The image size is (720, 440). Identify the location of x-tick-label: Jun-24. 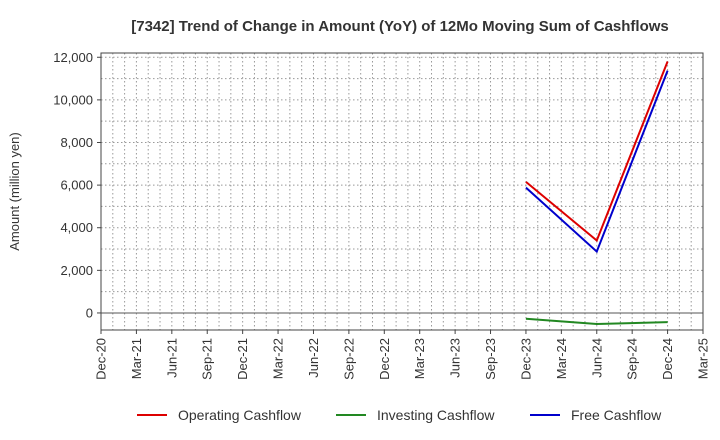
(596, 358).